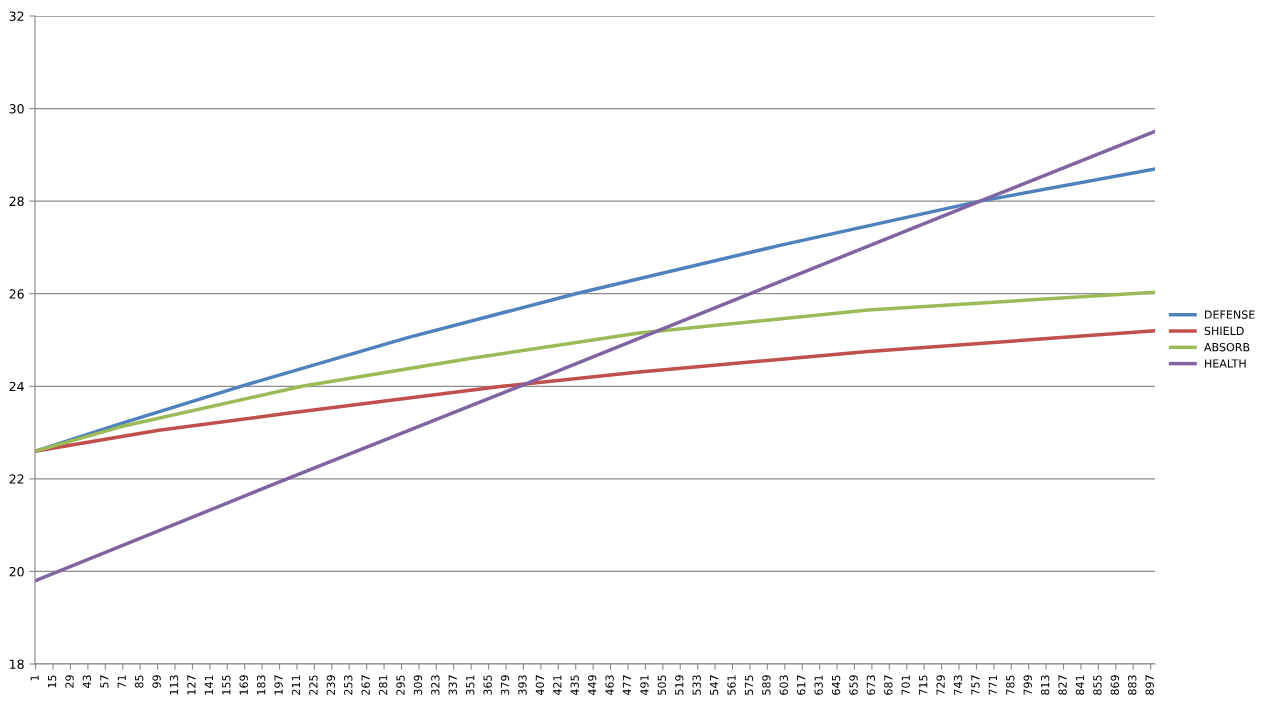  What do you see at coordinates (331, 685) in the screenshot?
I see `x-tick-label: 239` at bounding box center [331, 685].